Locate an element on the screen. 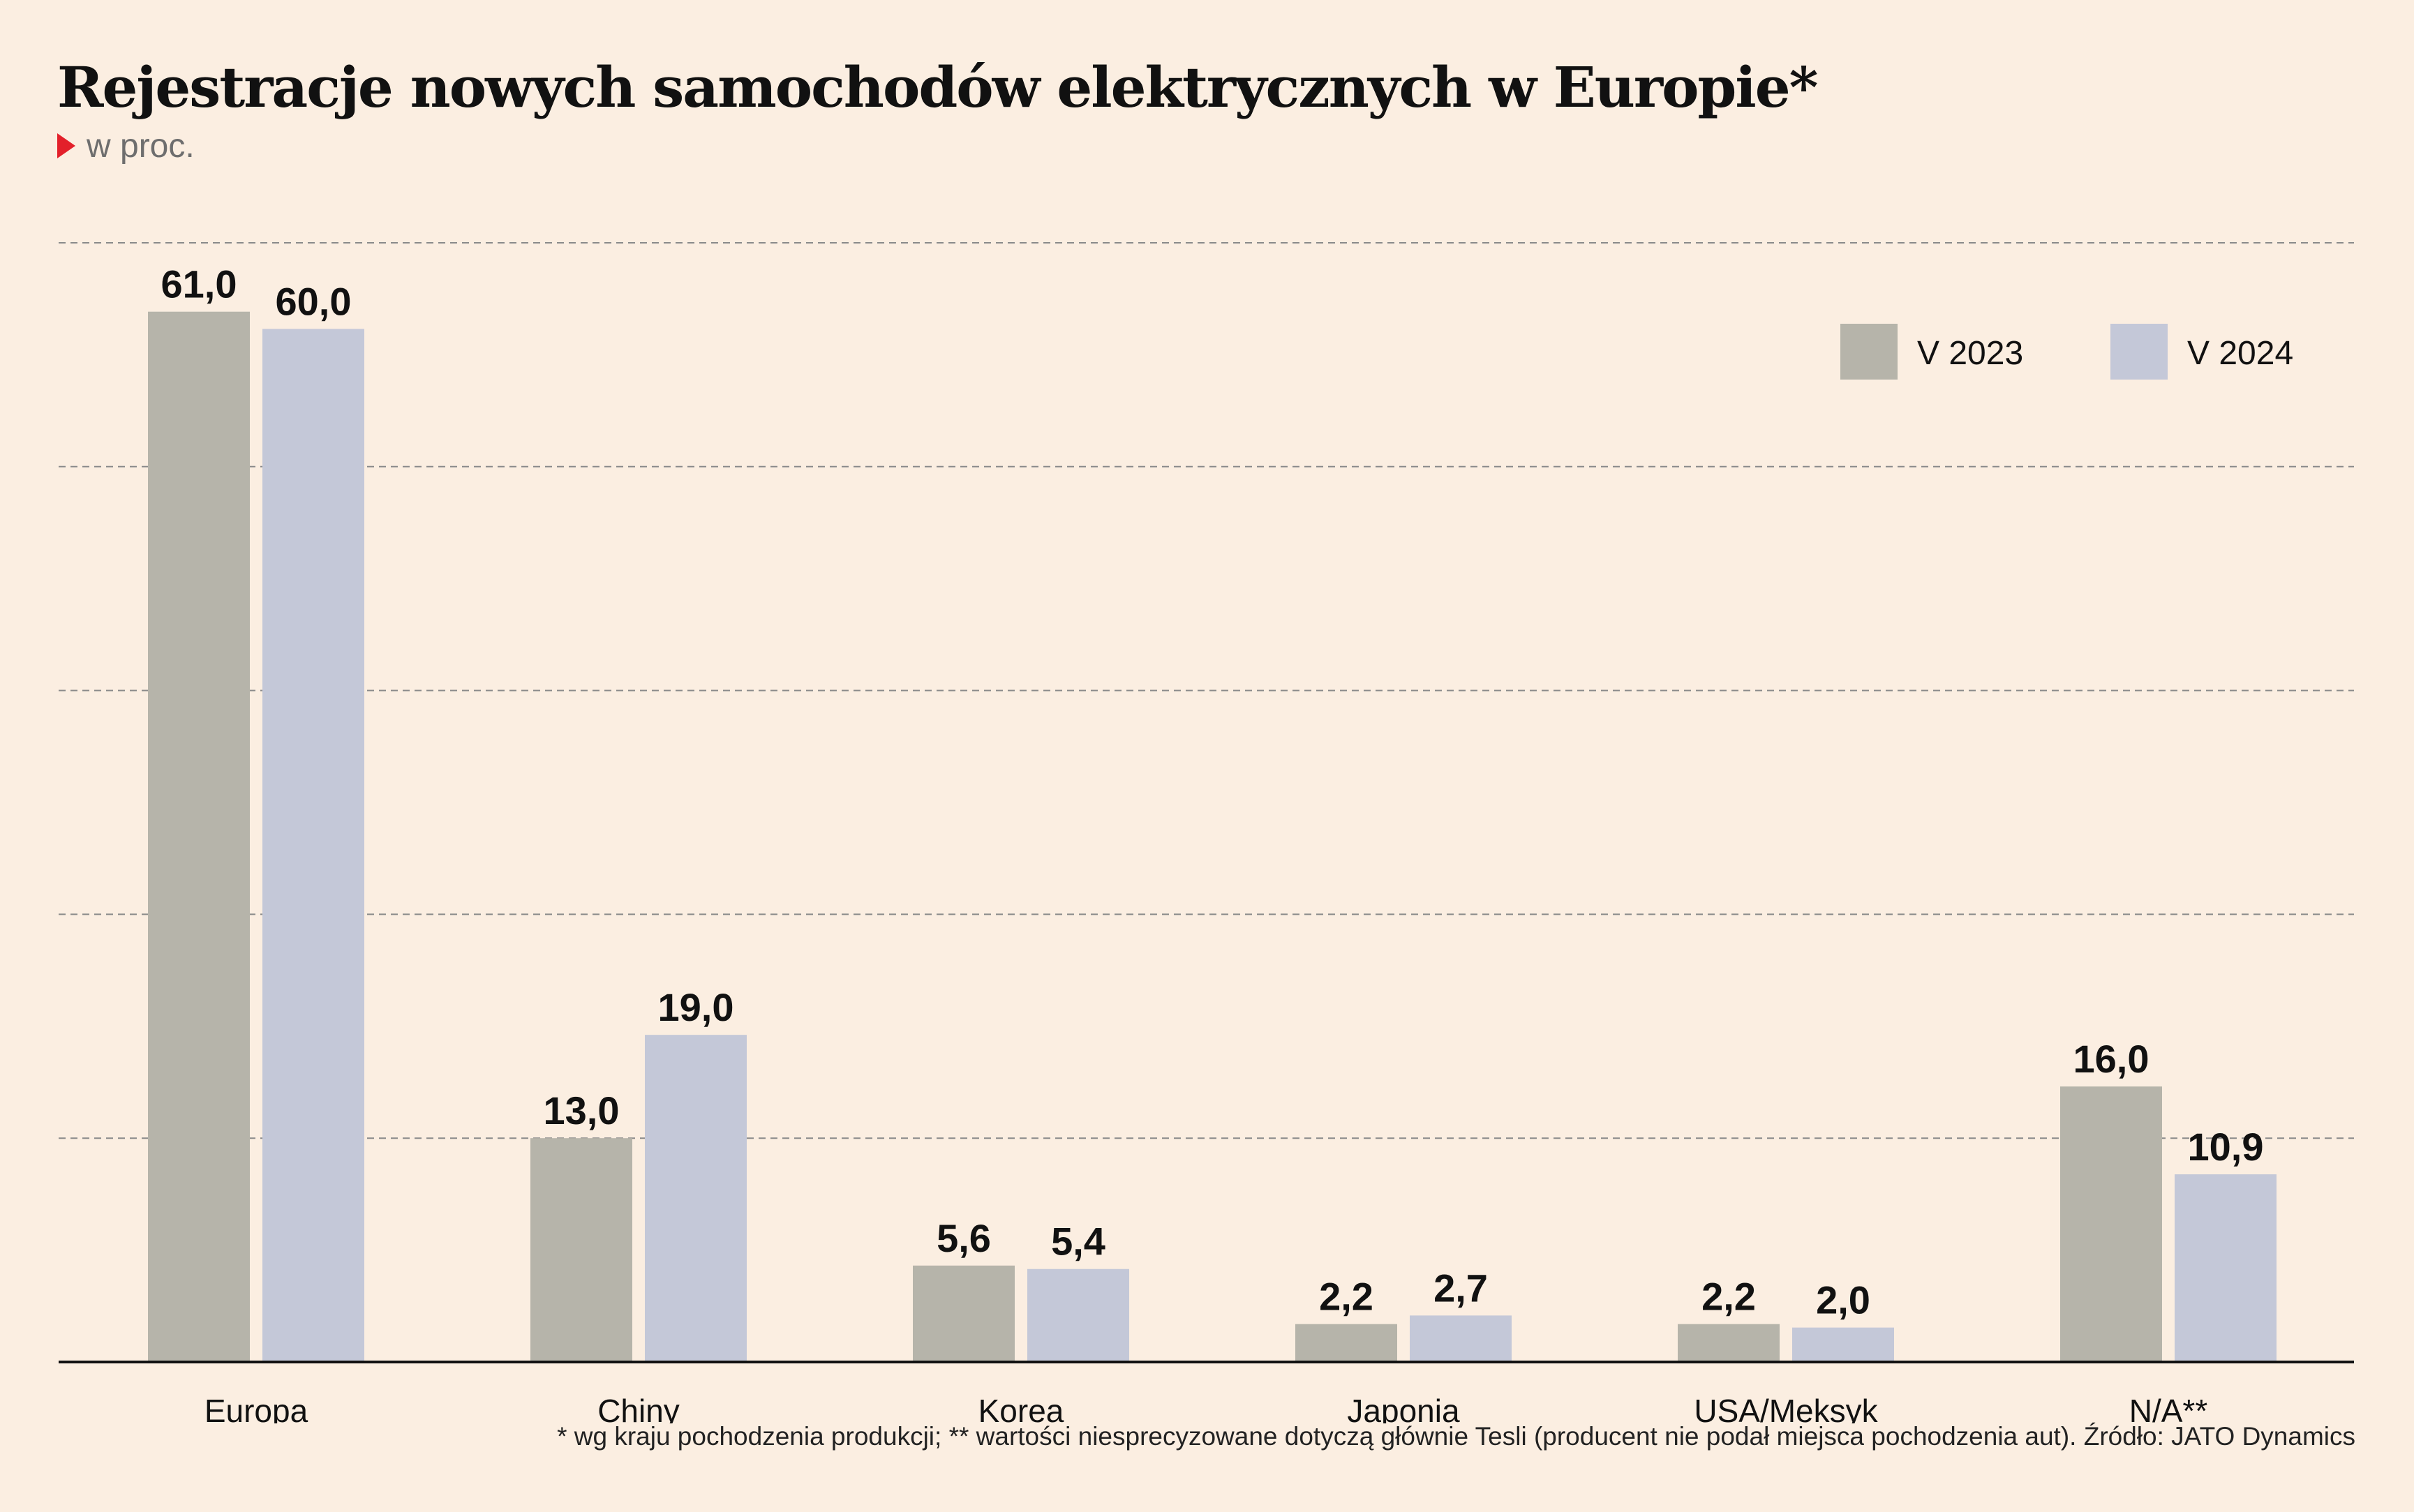 The image size is (2414, 1512). value-label-2023-1: 13,0 is located at coordinates (582, 1110).